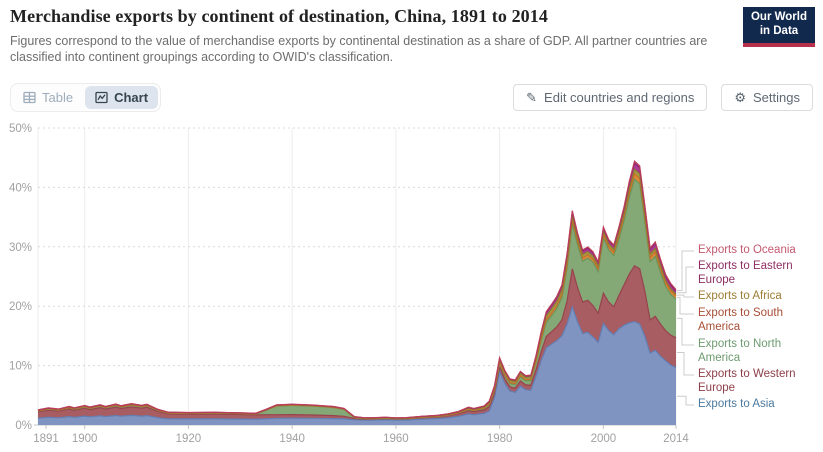  What do you see at coordinates (85, 439) in the screenshot?
I see `x-tick-label: 1900` at bounding box center [85, 439].